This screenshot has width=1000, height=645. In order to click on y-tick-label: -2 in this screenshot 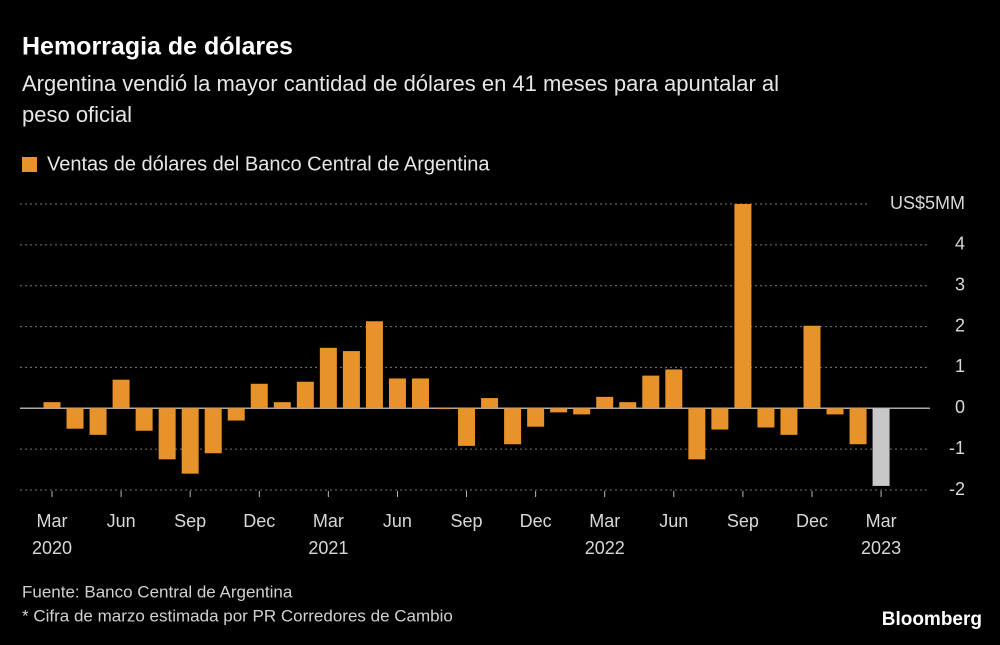, I will do `click(957, 489)`.